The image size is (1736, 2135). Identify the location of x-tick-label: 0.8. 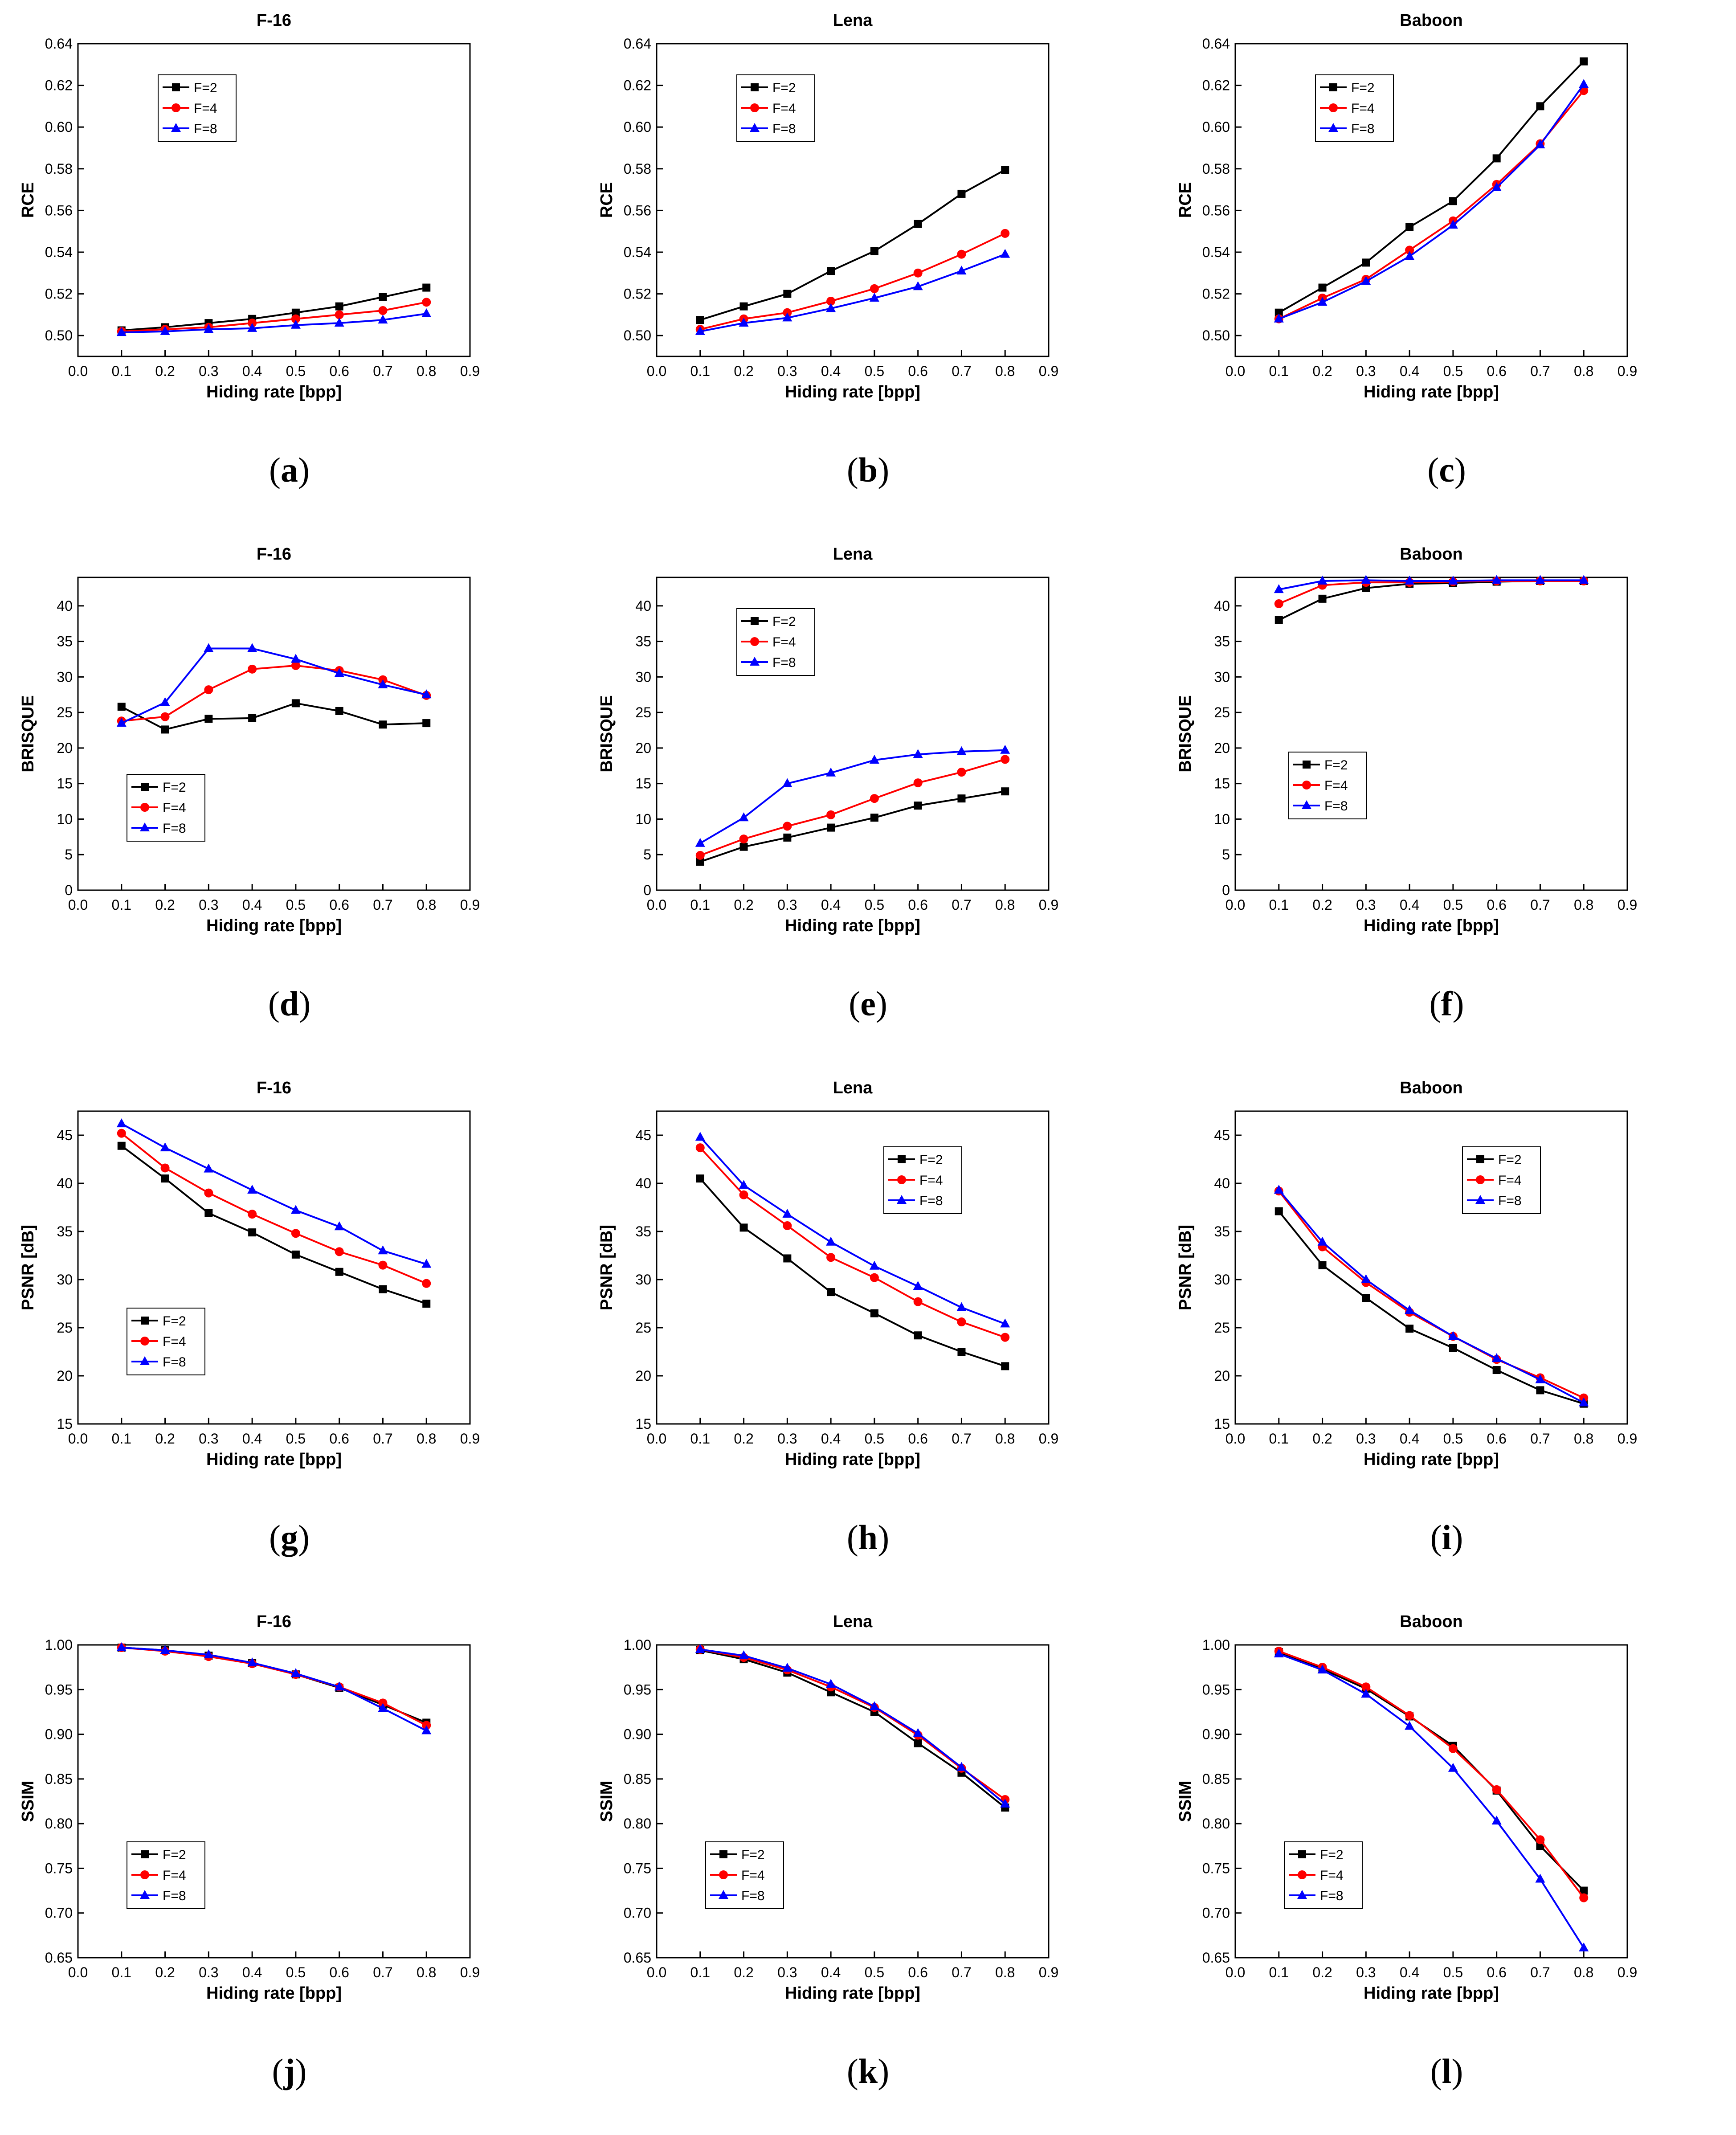
(426, 371).